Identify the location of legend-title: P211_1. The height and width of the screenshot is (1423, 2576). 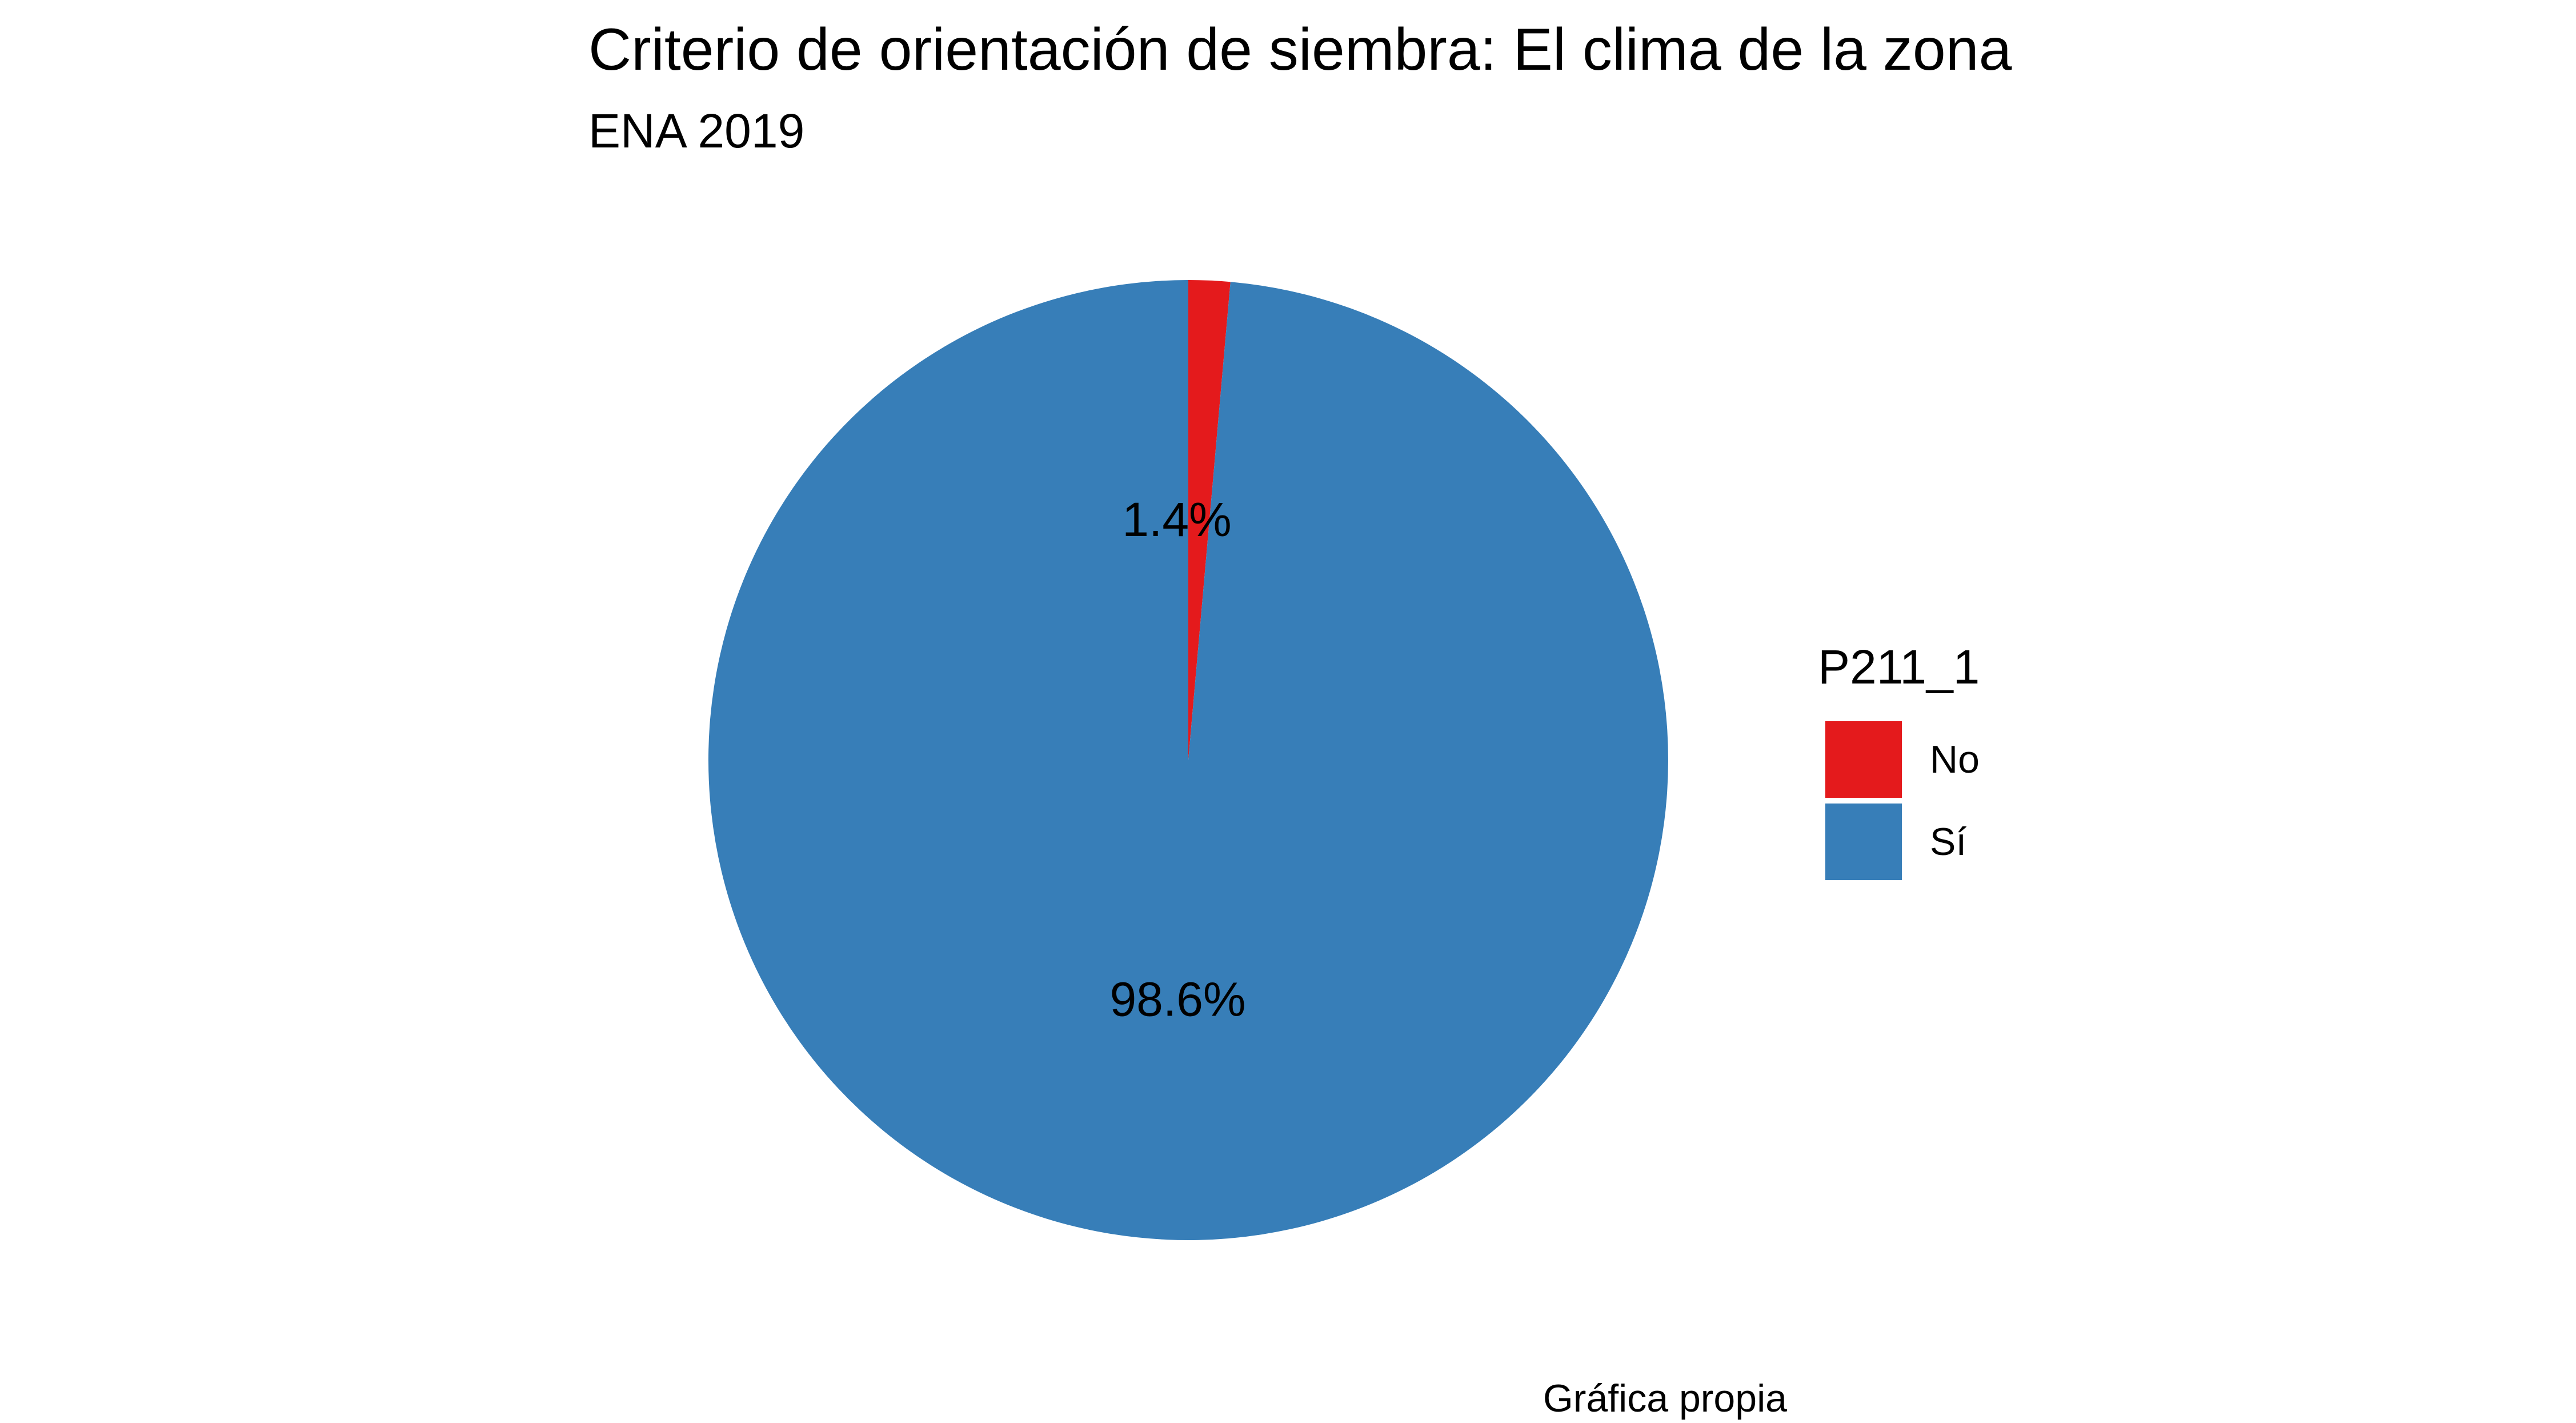
(1899, 667).